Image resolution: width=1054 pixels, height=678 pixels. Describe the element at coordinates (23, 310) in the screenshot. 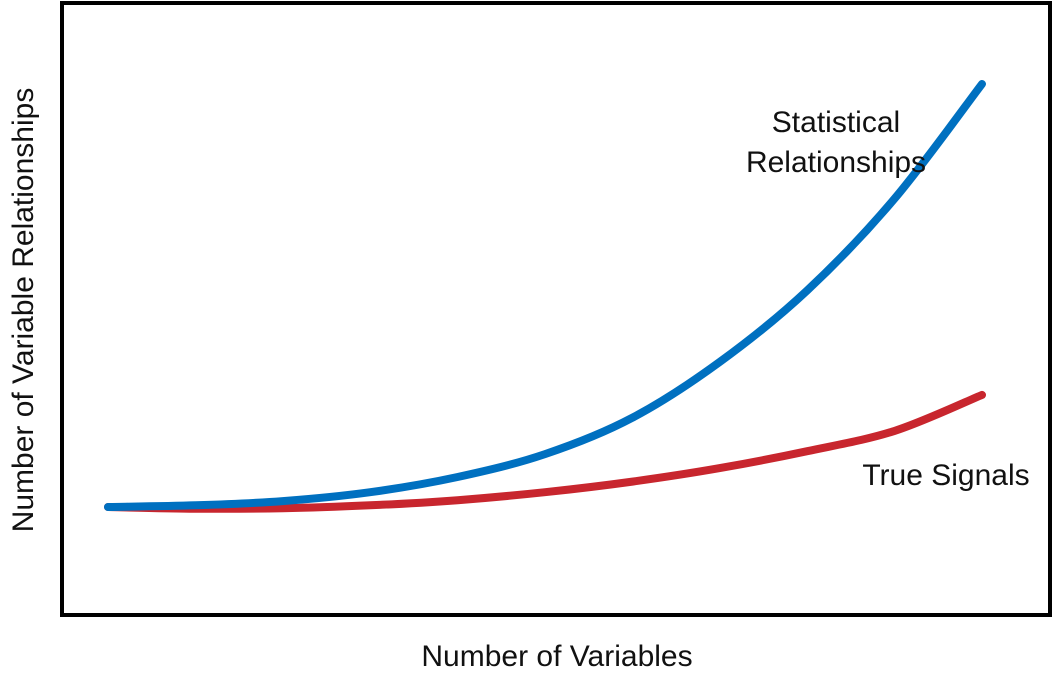

I see `y-axis-label: Number of Variable Relationships` at that location.